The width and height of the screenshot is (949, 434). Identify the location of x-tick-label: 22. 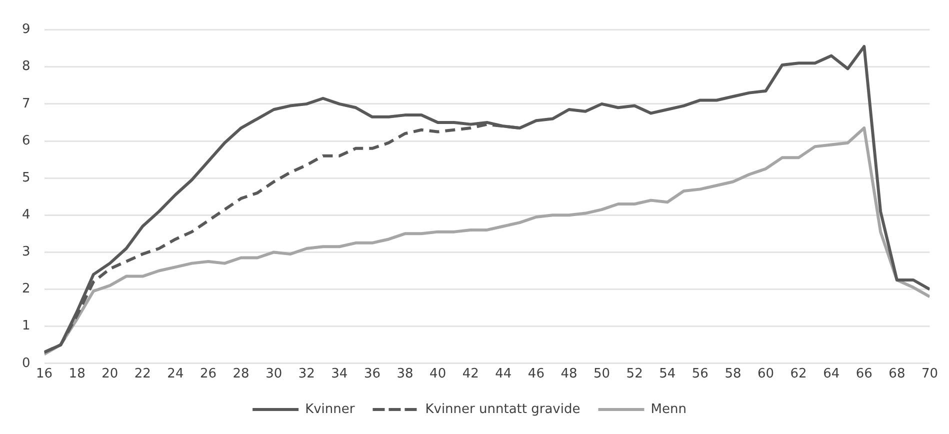
(142, 374).